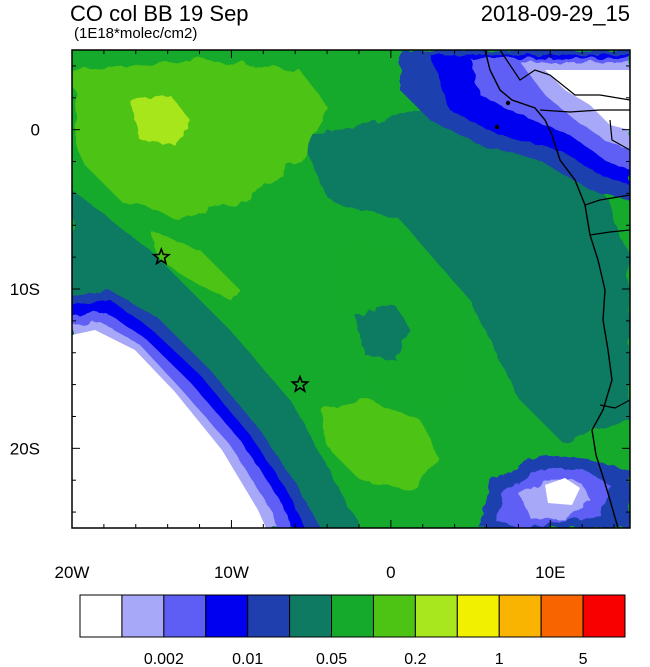  I want to click on colorbar-label: 0.002, so click(164, 659).